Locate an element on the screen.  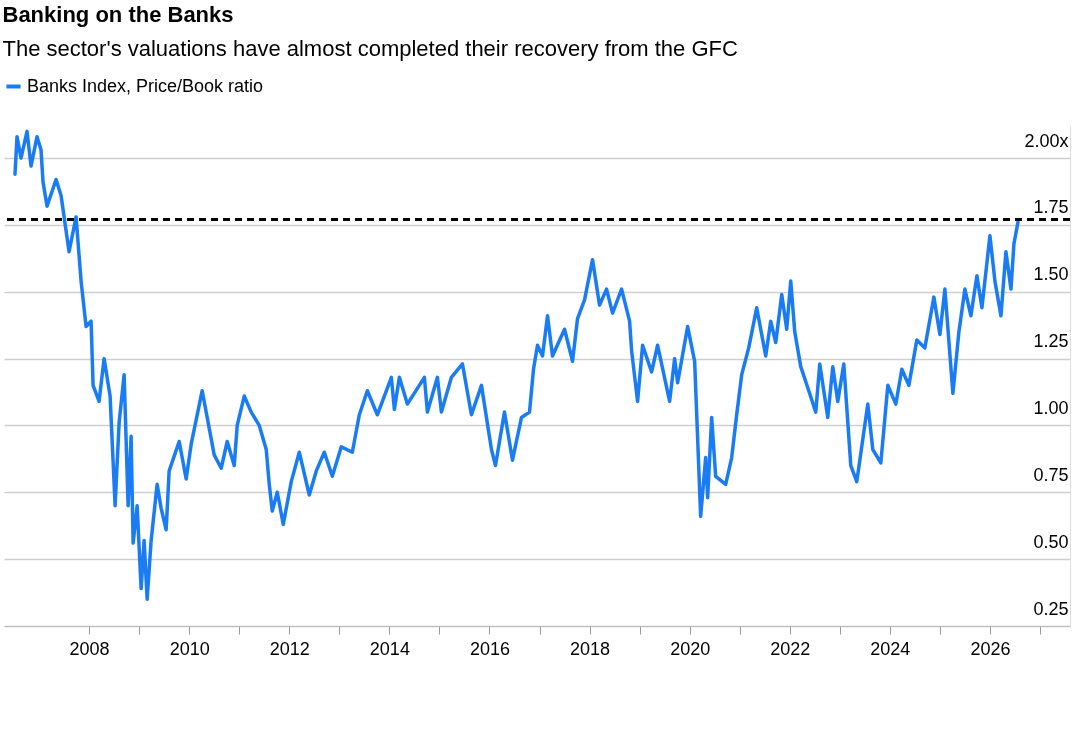
x-tick-label: 2026 is located at coordinates (990, 648).